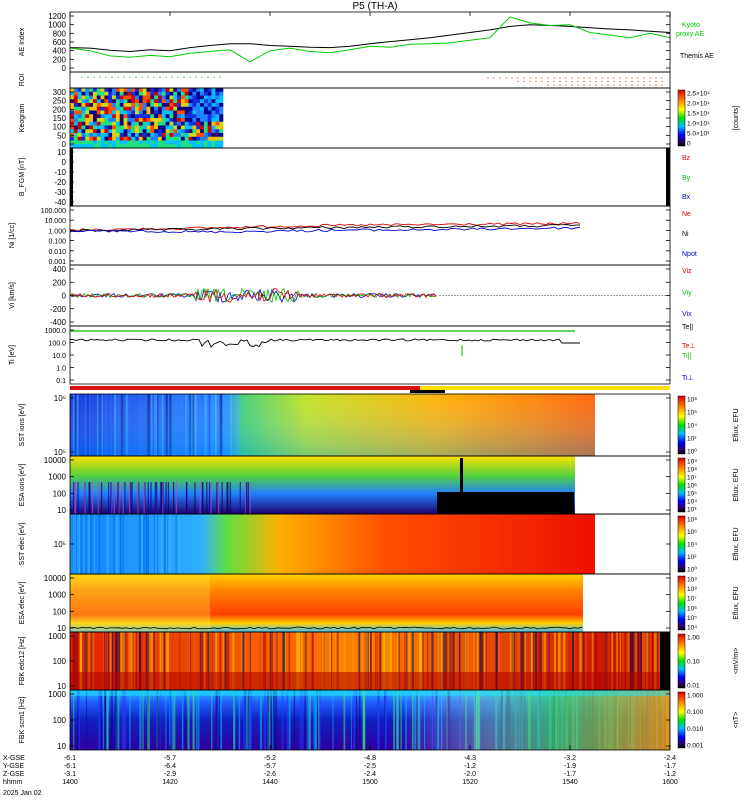 This screenshot has width=750, height=800. I want to click on mode-bar-red, so click(245, 388).